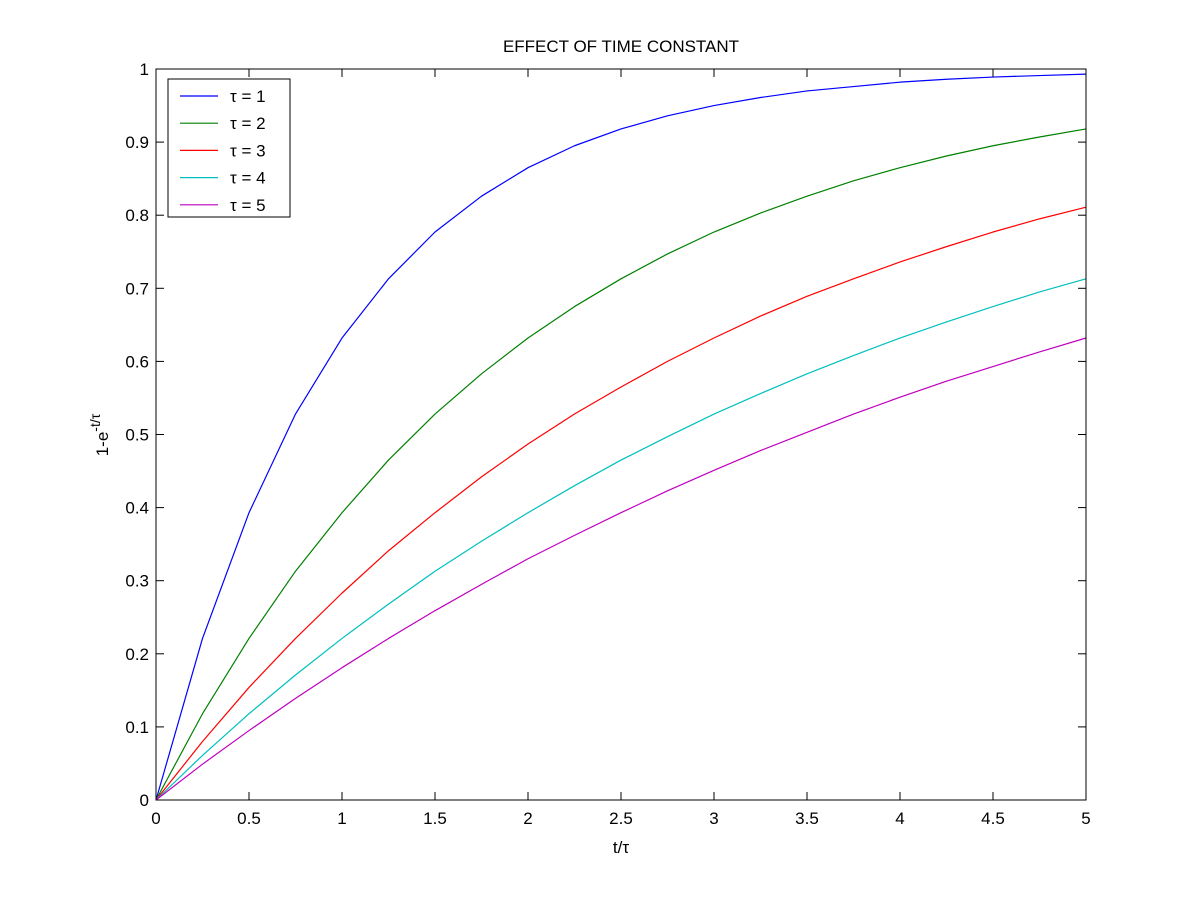 The image size is (1200, 905). Describe the element at coordinates (993, 818) in the screenshot. I see `x-tick-label: 4.5` at that location.